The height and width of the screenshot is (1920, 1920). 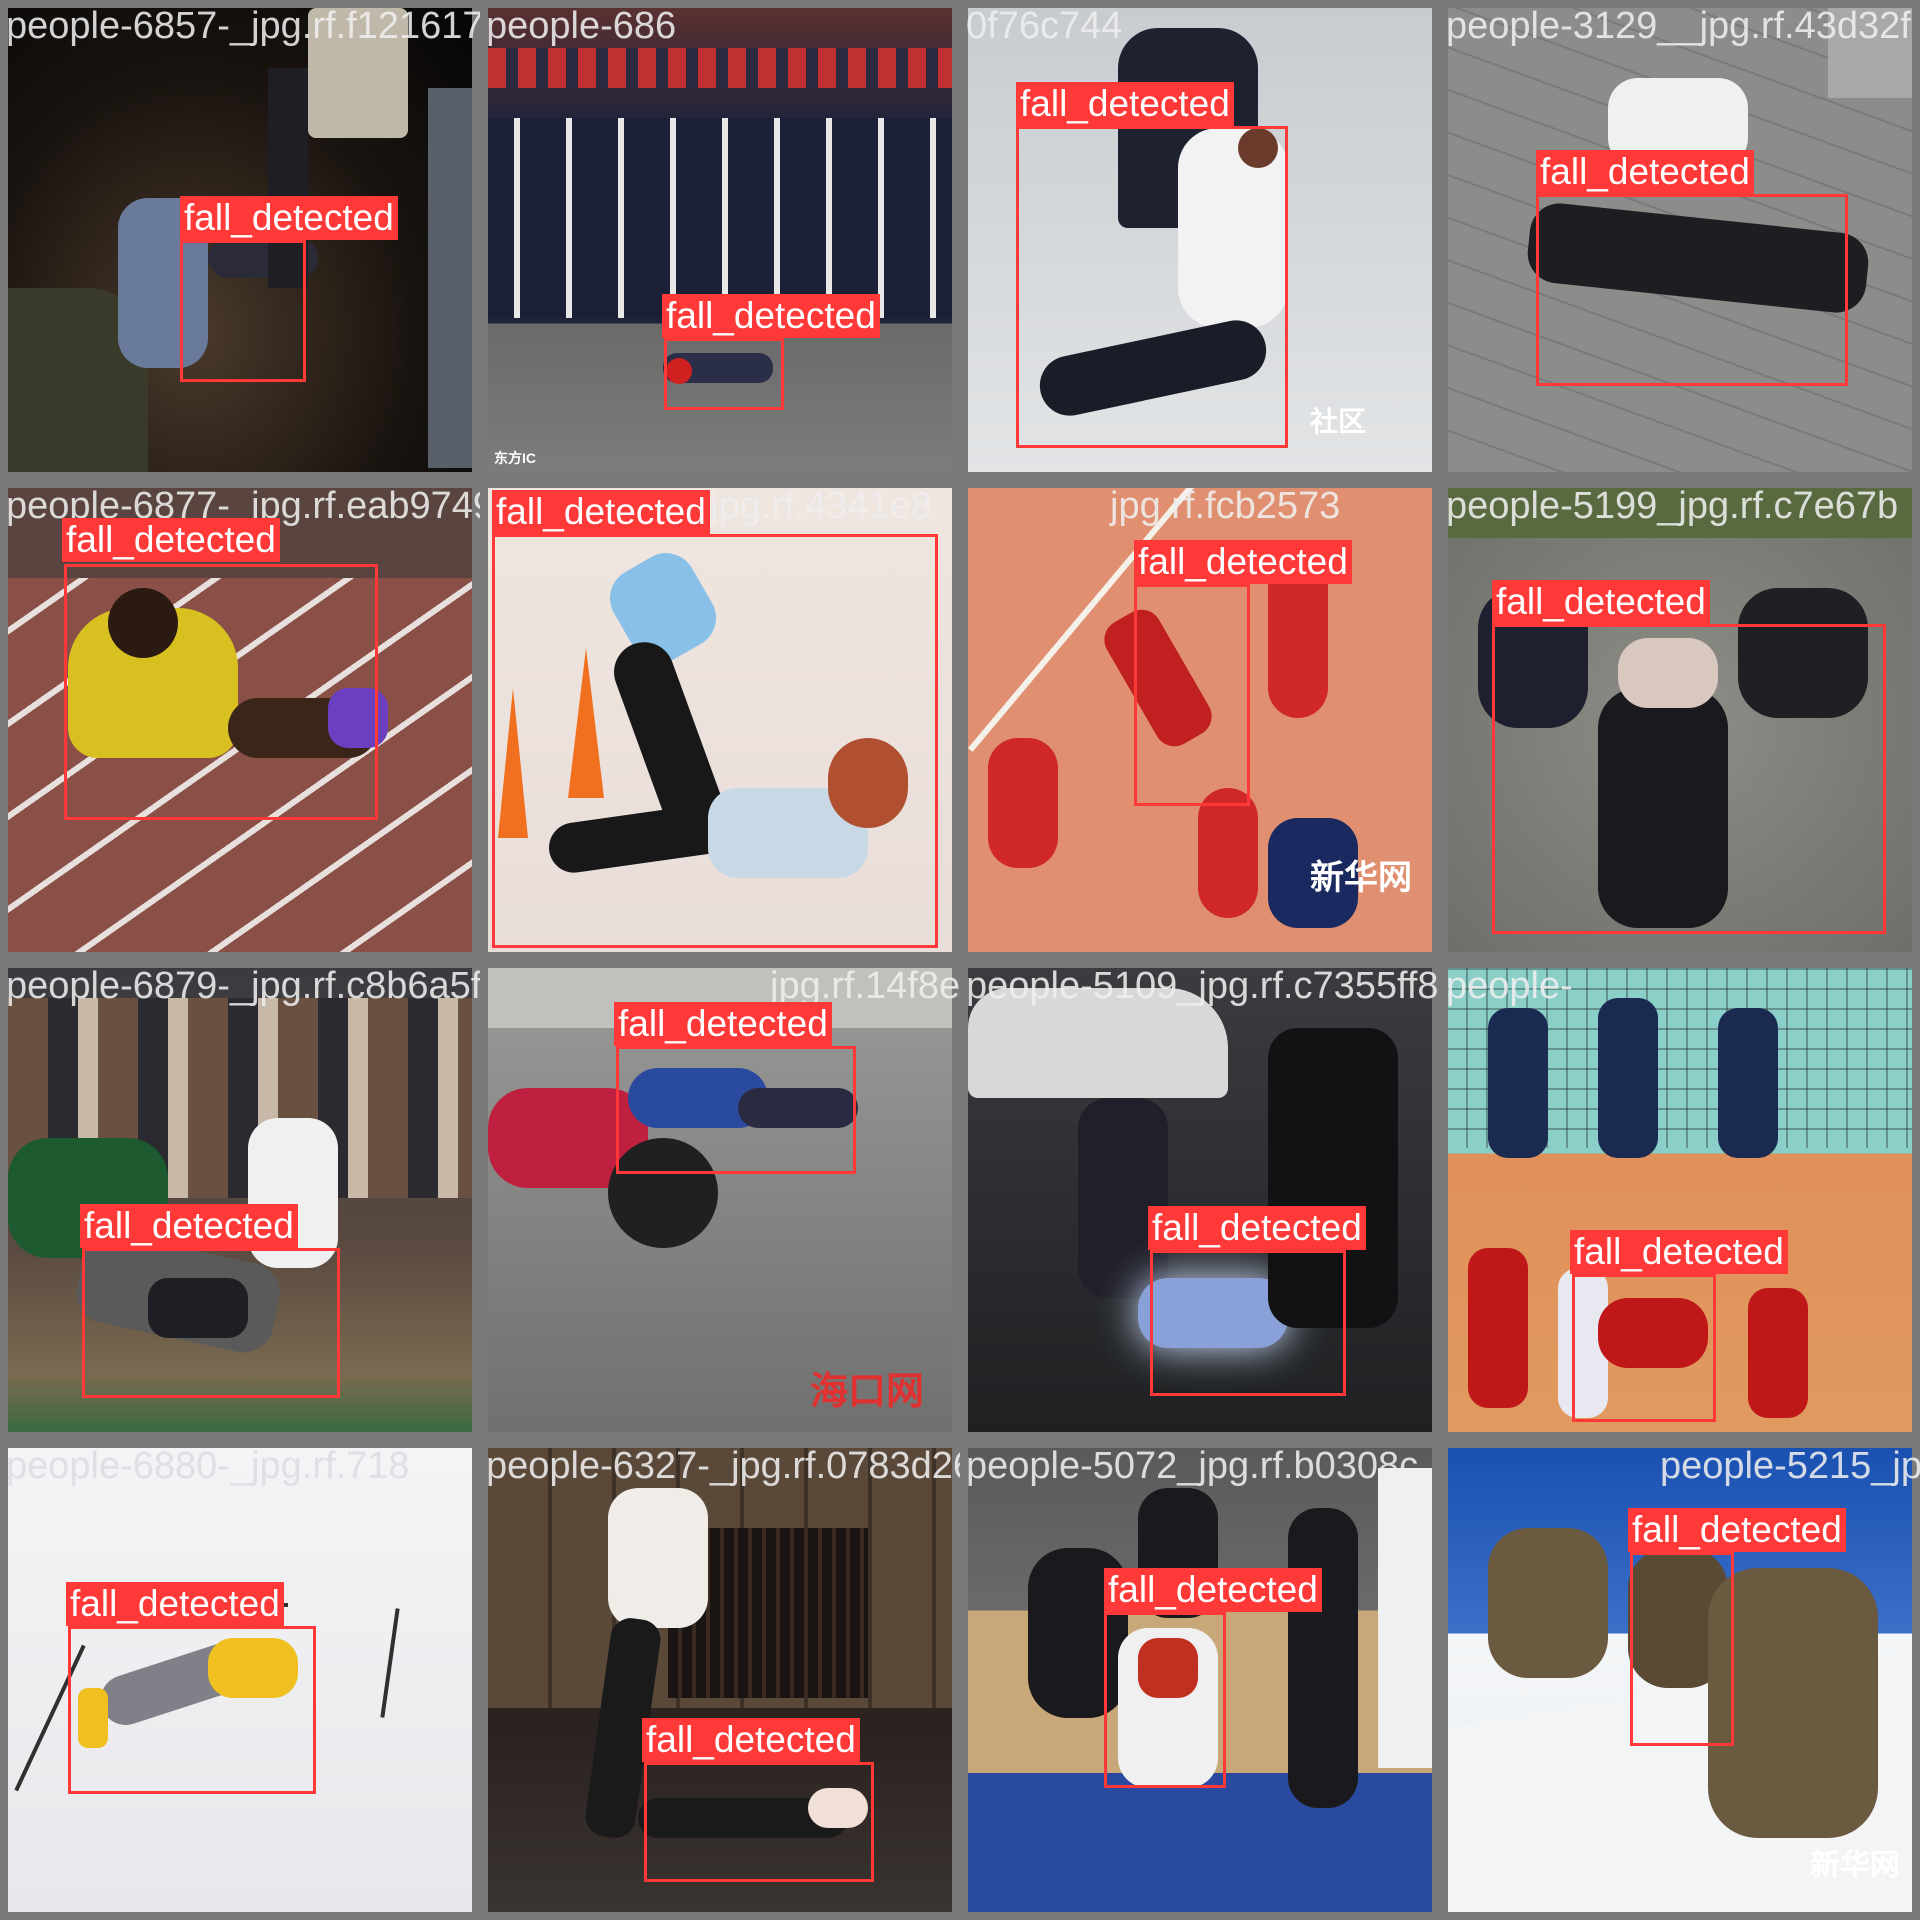 I want to click on photo-ground-aid, so click(x=1680, y=720).